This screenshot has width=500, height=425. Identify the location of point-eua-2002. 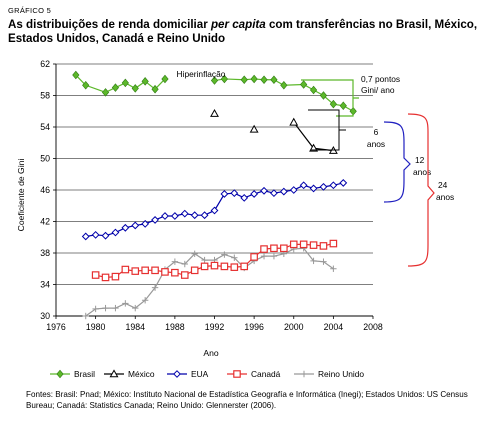
(313, 188).